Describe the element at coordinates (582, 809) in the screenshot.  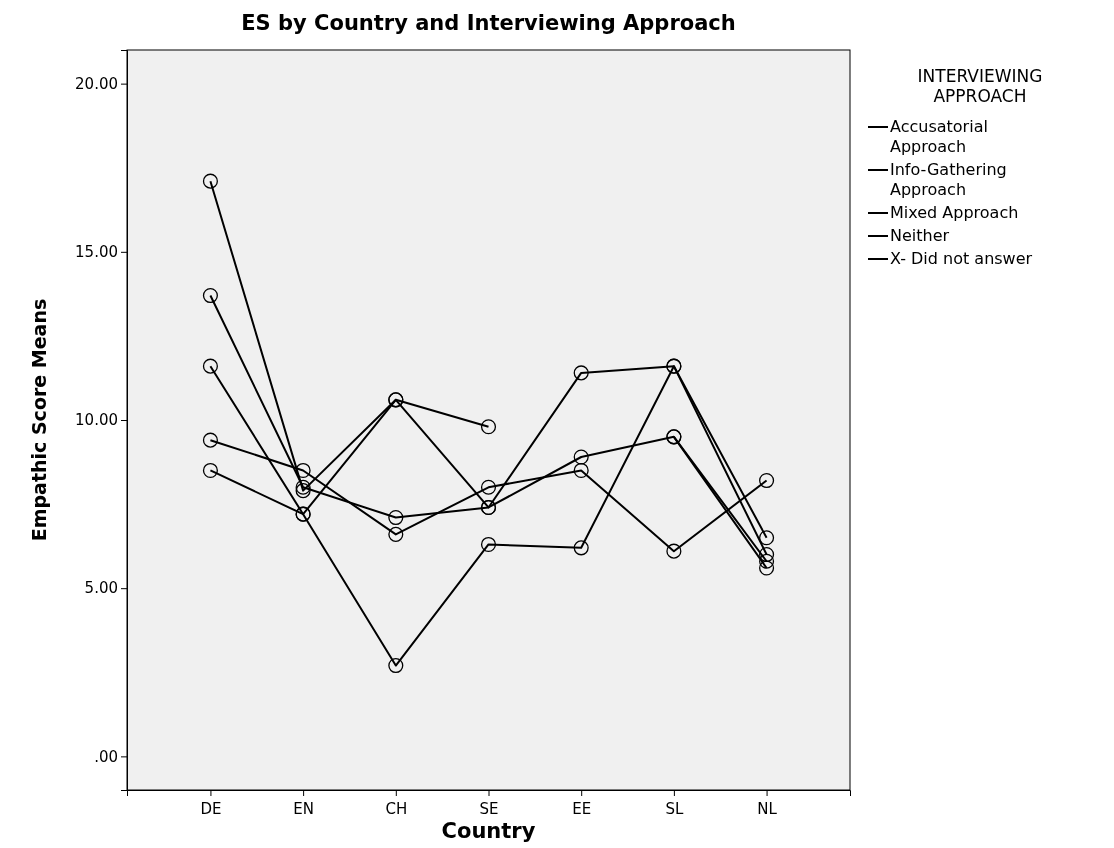
I see `x-tick-label: EE` at that location.